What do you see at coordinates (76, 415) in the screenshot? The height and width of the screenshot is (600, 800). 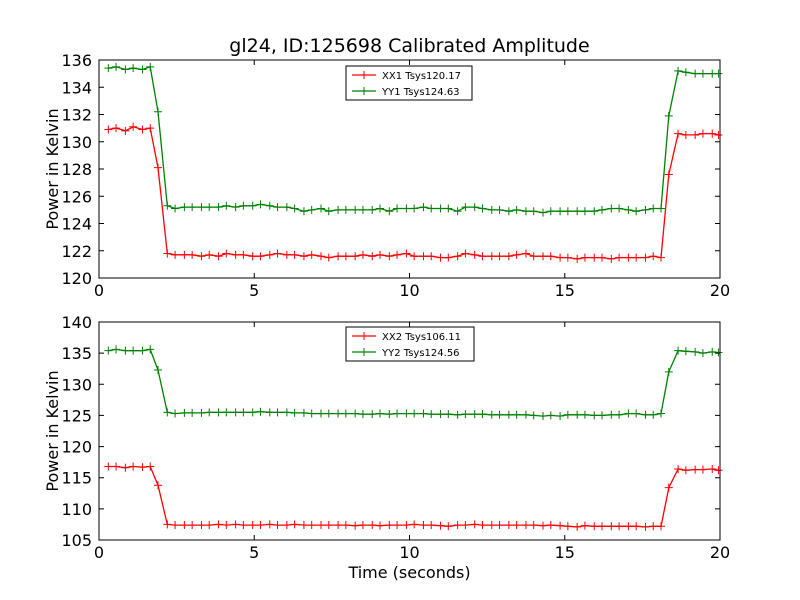 I see `y-tick-label: 125` at bounding box center [76, 415].